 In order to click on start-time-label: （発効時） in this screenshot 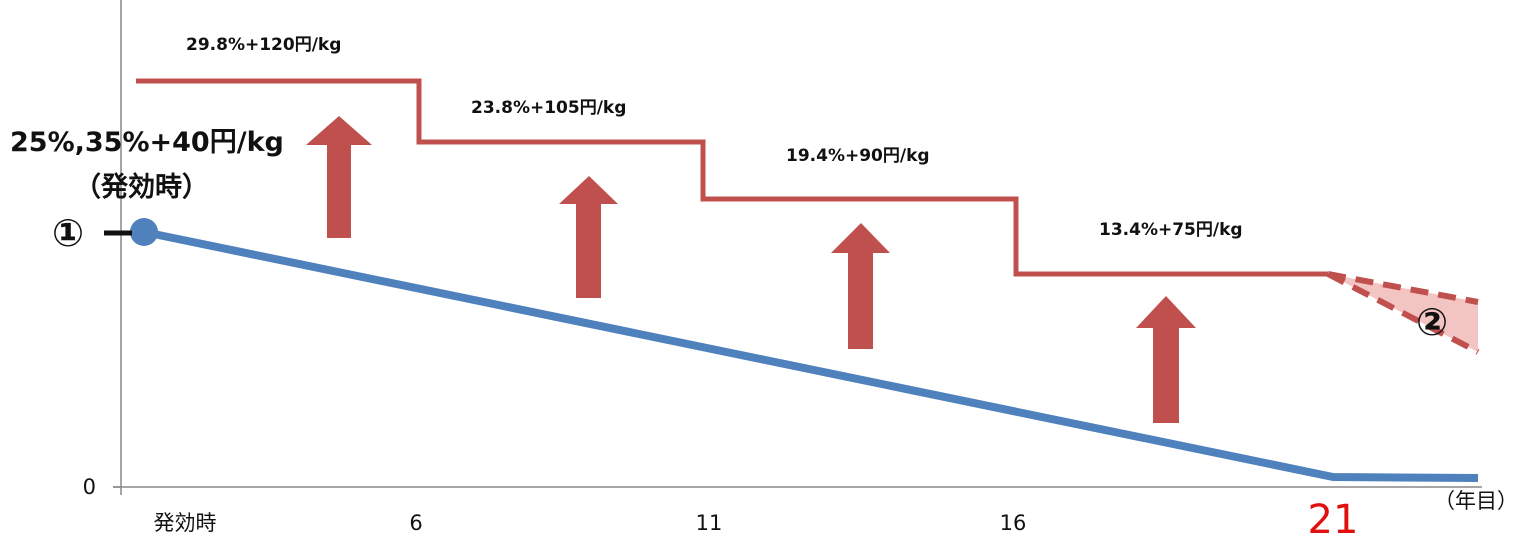, I will do `click(141, 187)`.